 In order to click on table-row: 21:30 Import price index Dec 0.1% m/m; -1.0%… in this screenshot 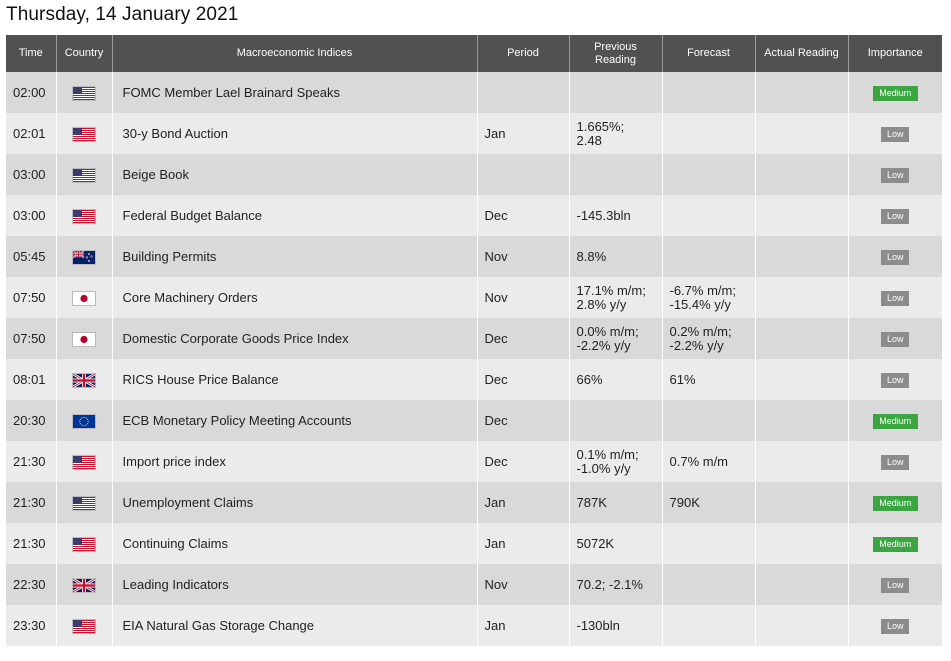, I will do `click(474, 461)`.